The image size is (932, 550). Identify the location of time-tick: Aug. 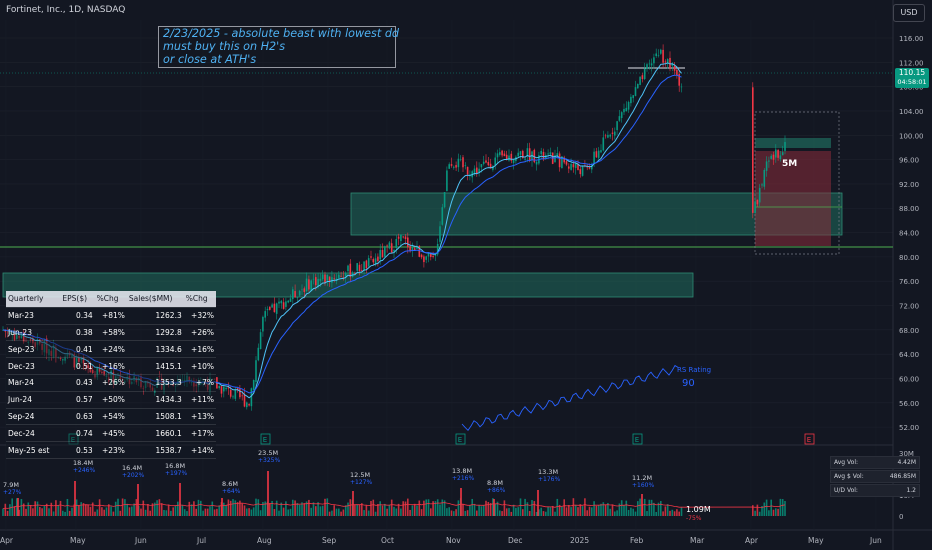
(264, 540).